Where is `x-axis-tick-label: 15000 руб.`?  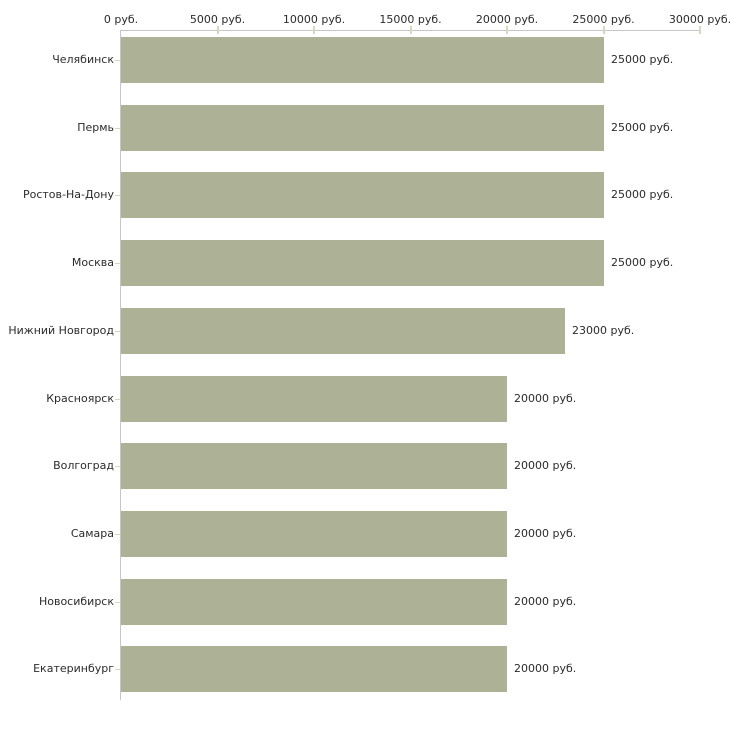 x-axis-tick-label: 15000 руб. is located at coordinates (410, 19).